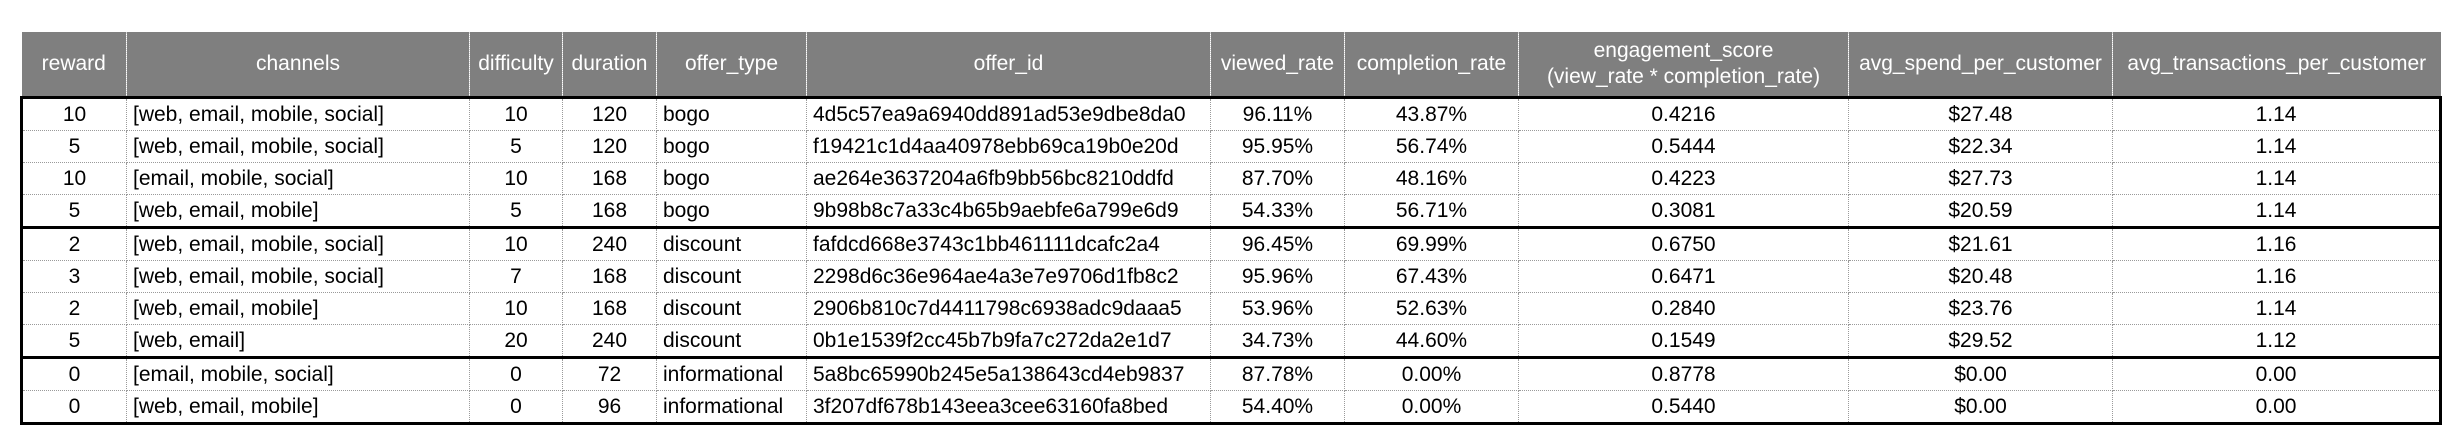  What do you see at coordinates (1980, 113) in the screenshot?
I see `cell-avg-spend: $27.48` at bounding box center [1980, 113].